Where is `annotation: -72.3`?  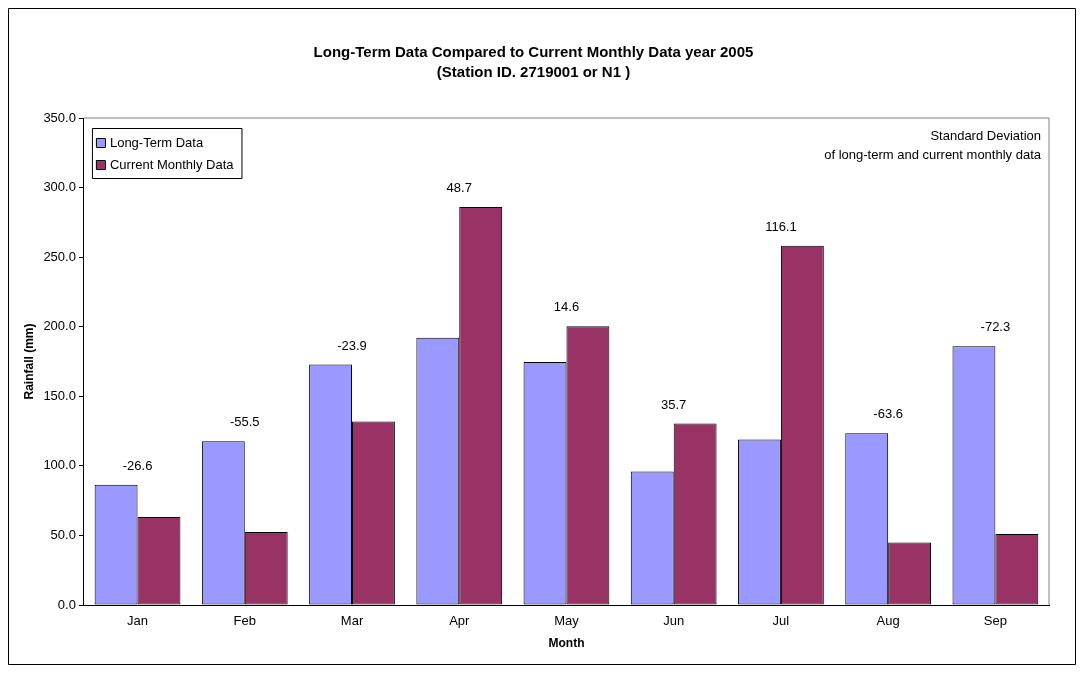
annotation: -72.3 is located at coordinates (995, 327).